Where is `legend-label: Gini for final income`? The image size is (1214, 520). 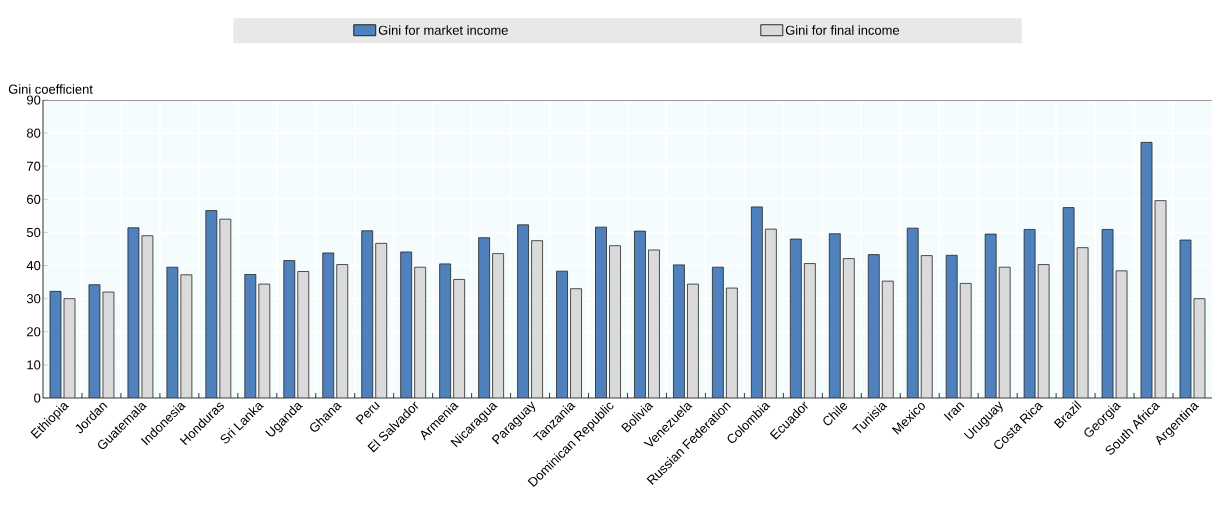
legend-label: Gini for final income is located at coordinates (842, 30).